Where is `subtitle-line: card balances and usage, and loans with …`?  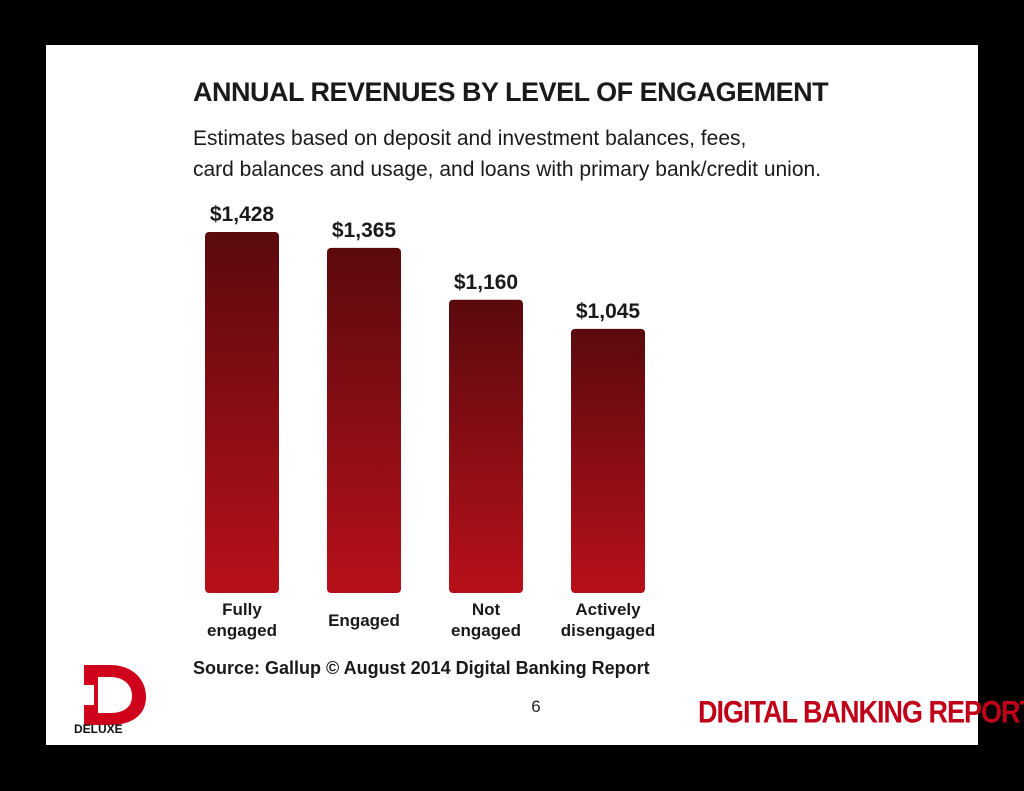
subtitle-line: card balances and usage, and loans with … is located at coordinates (507, 169).